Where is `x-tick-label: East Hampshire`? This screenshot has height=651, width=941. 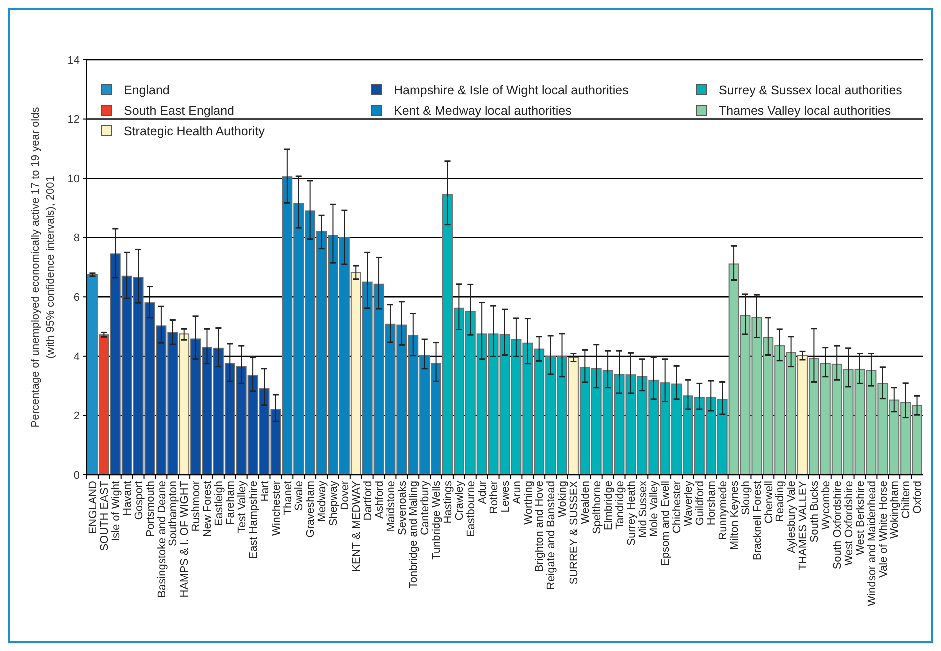
x-tick-label: East Hampshire is located at coordinates (254, 520).